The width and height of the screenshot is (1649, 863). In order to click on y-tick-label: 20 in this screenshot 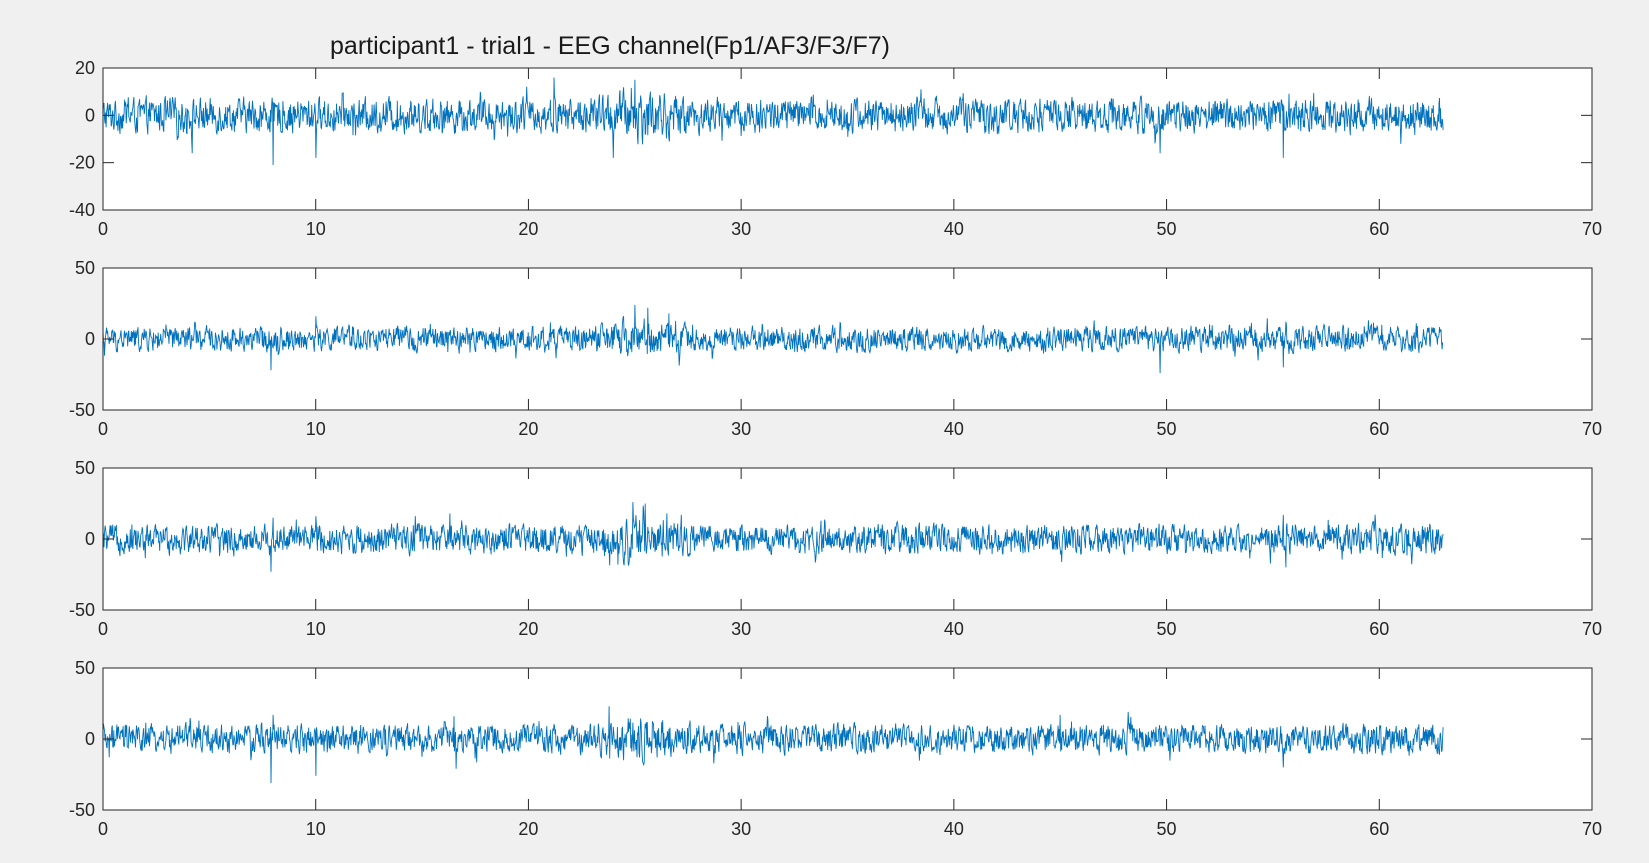, I will do `click(85, 68)`.